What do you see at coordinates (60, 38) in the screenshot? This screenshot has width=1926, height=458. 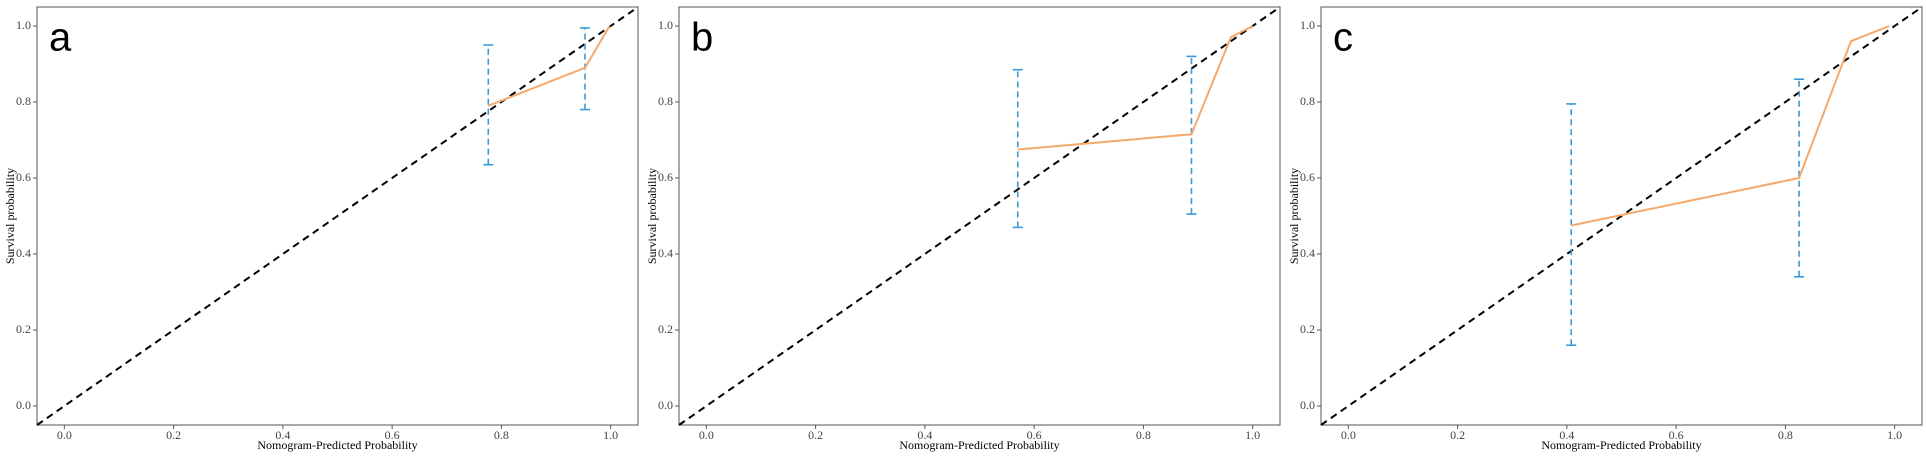 I see `panel-label: a` at bounding box center [60, 38].